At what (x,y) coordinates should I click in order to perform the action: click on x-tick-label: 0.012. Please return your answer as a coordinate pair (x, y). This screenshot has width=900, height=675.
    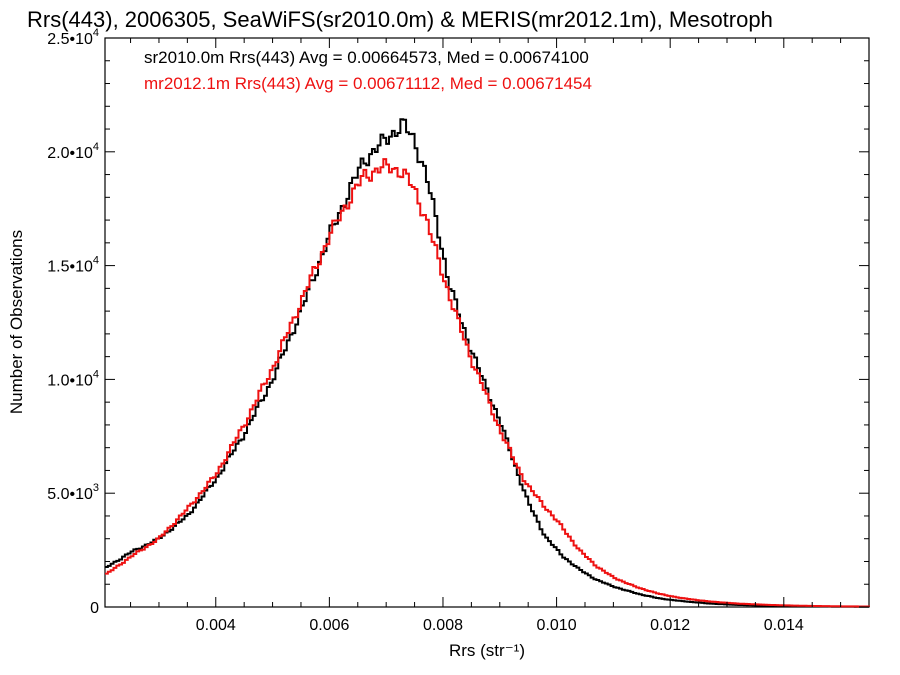
    Looking at the image, I should click on (670, 625).